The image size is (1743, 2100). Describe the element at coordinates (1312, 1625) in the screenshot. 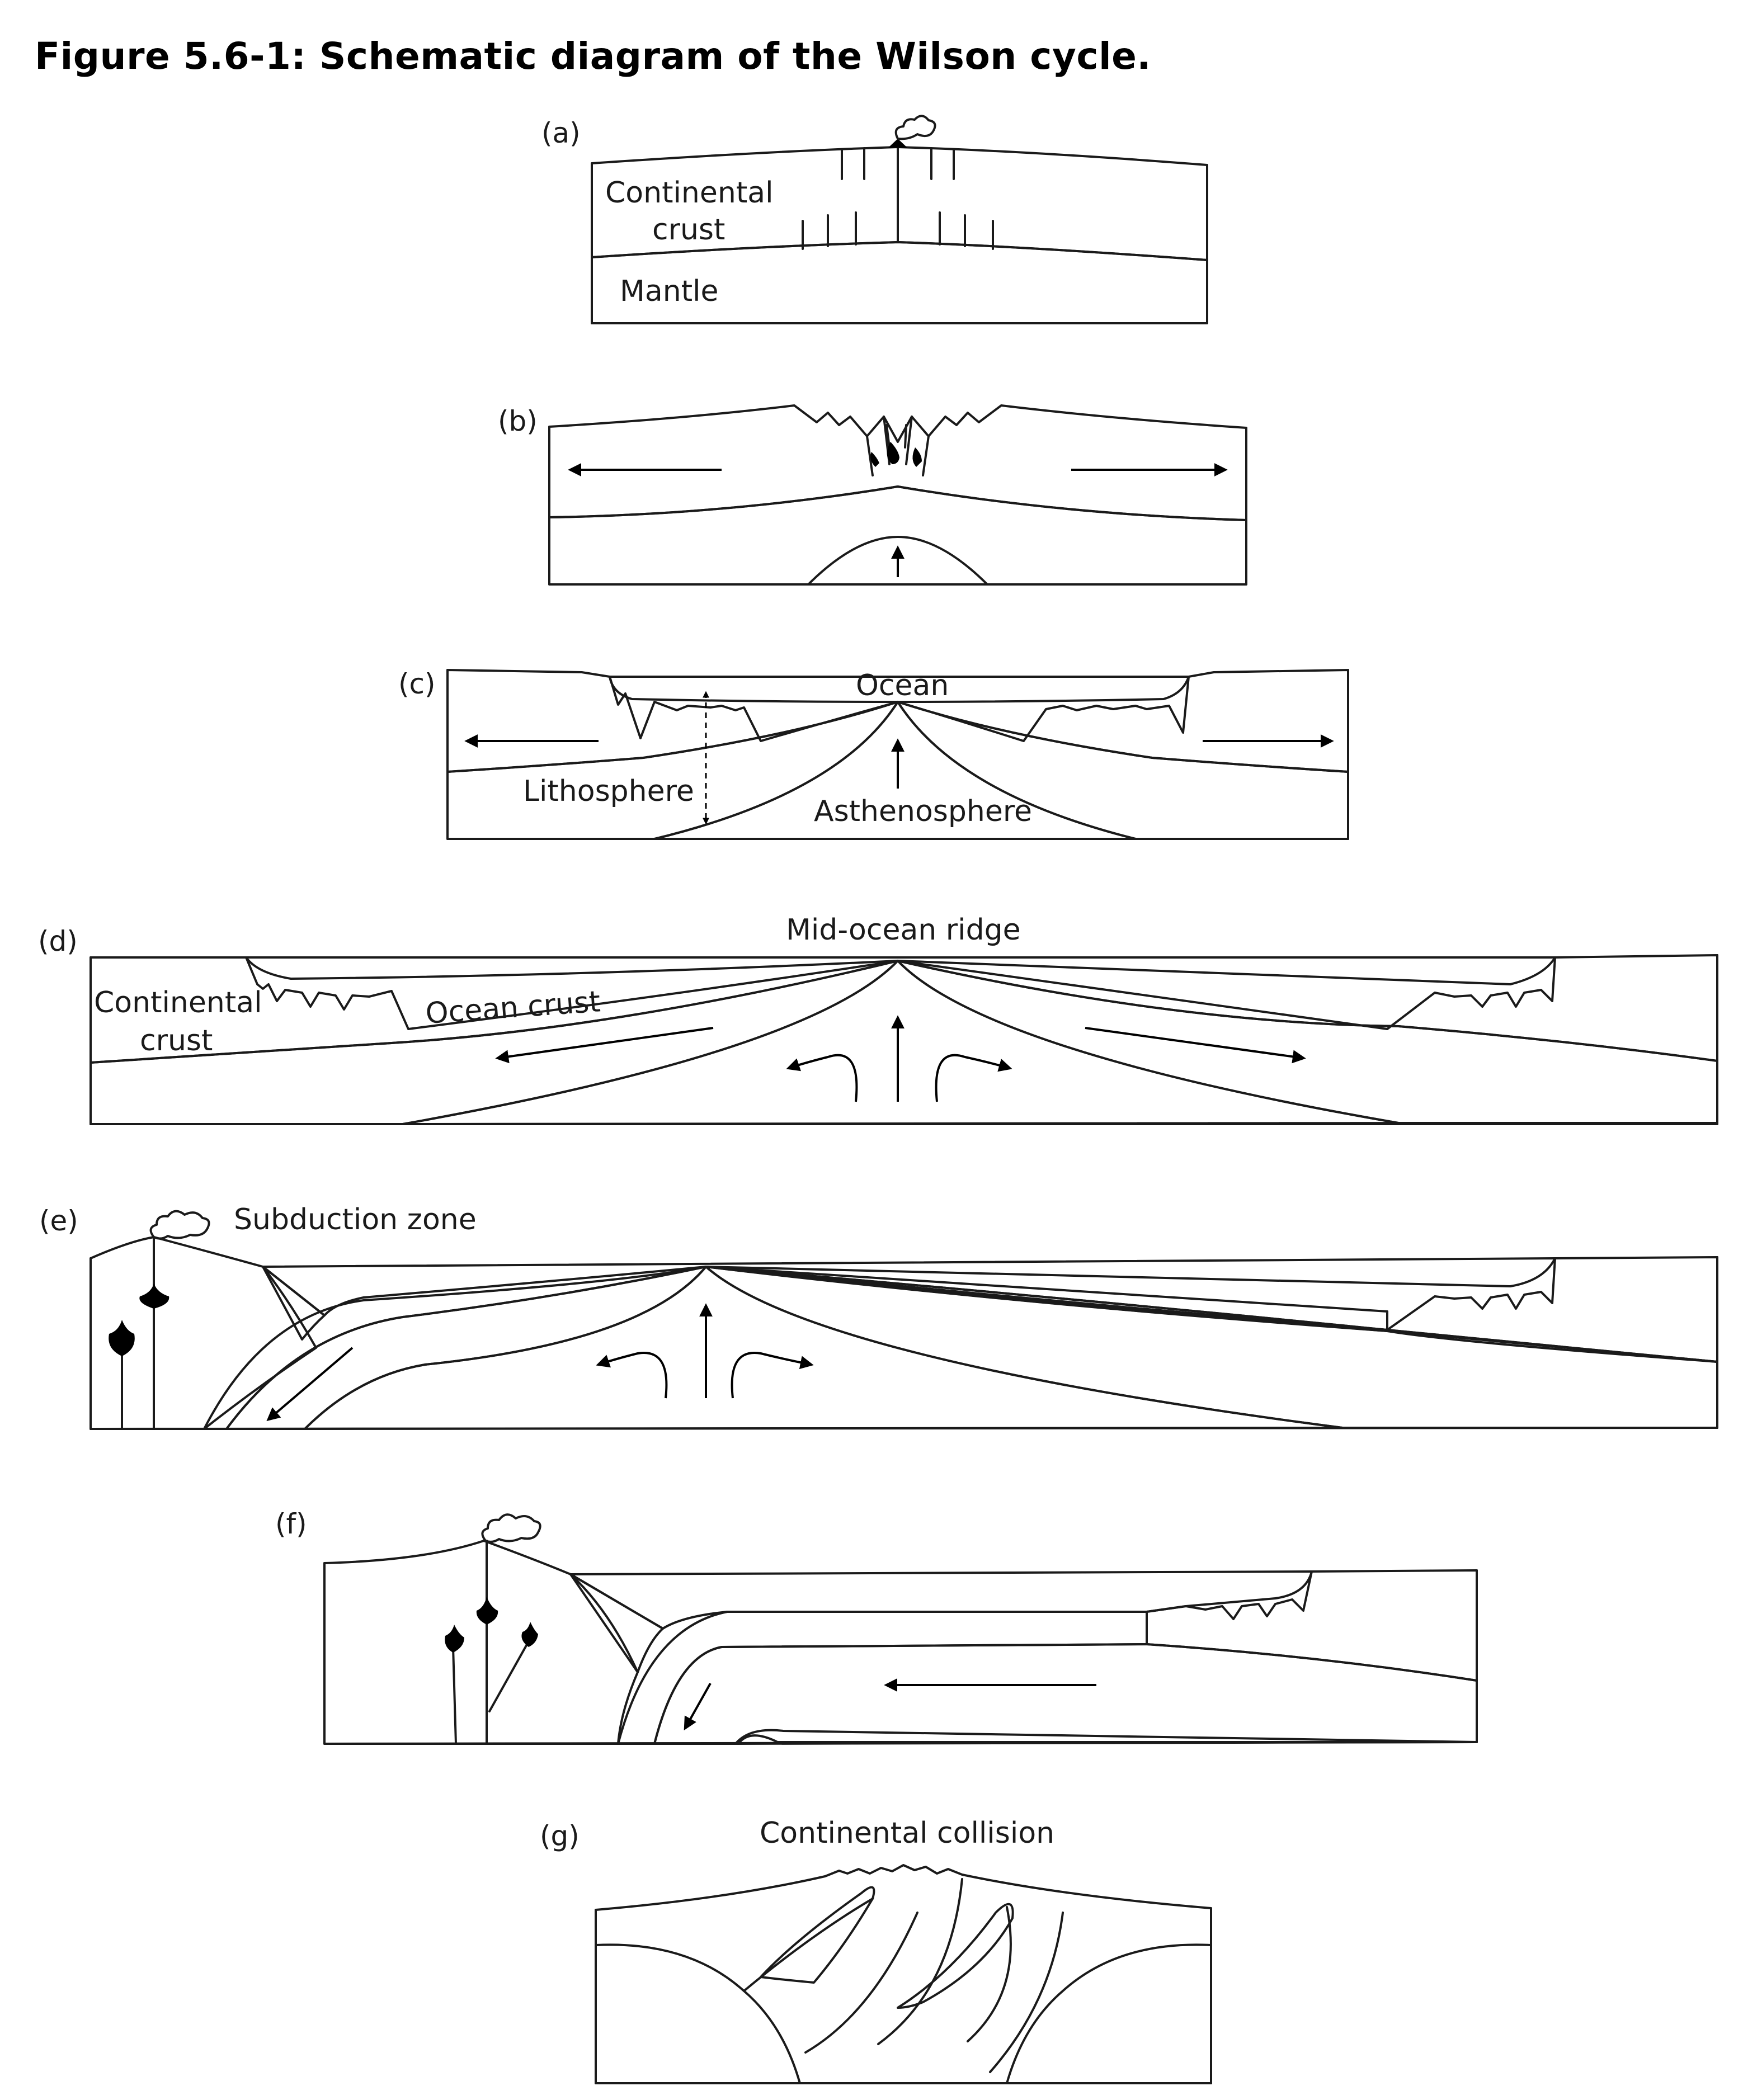

I see `panel-f-right-crust` at that location.